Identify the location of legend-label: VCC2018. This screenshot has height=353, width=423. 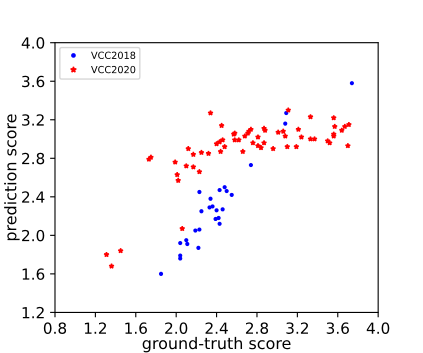
(113, 55).